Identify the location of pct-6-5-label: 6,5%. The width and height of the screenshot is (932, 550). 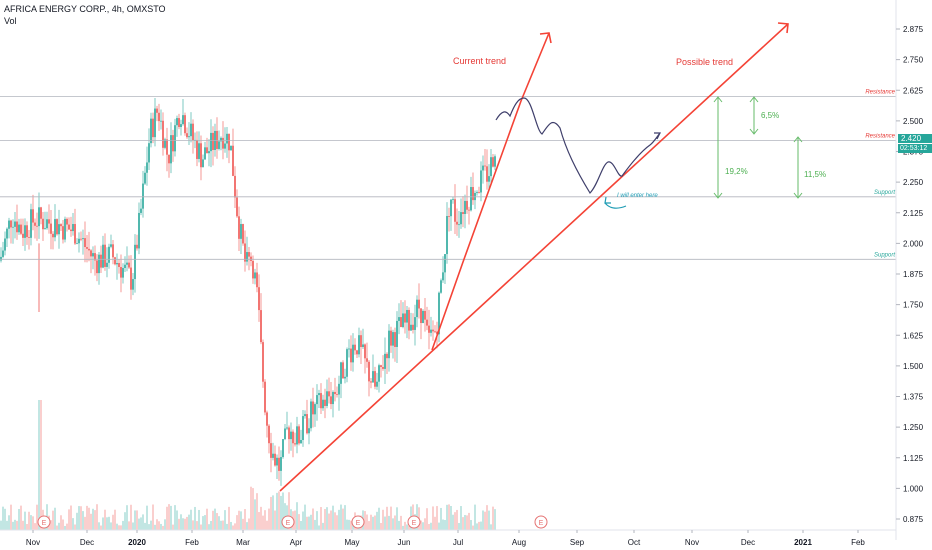
(770, 115).